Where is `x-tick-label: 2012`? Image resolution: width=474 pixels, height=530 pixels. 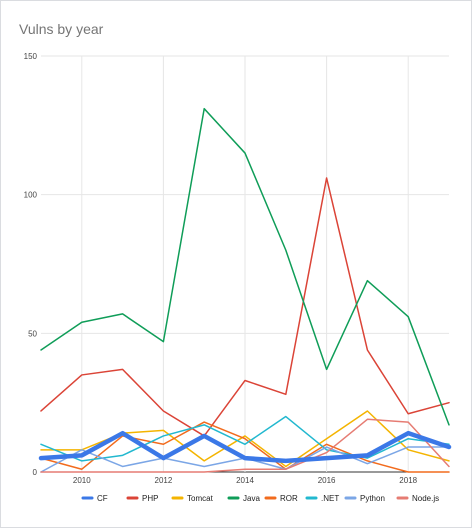 x-tick-label: 2012 is located at coordinates (164, 480).